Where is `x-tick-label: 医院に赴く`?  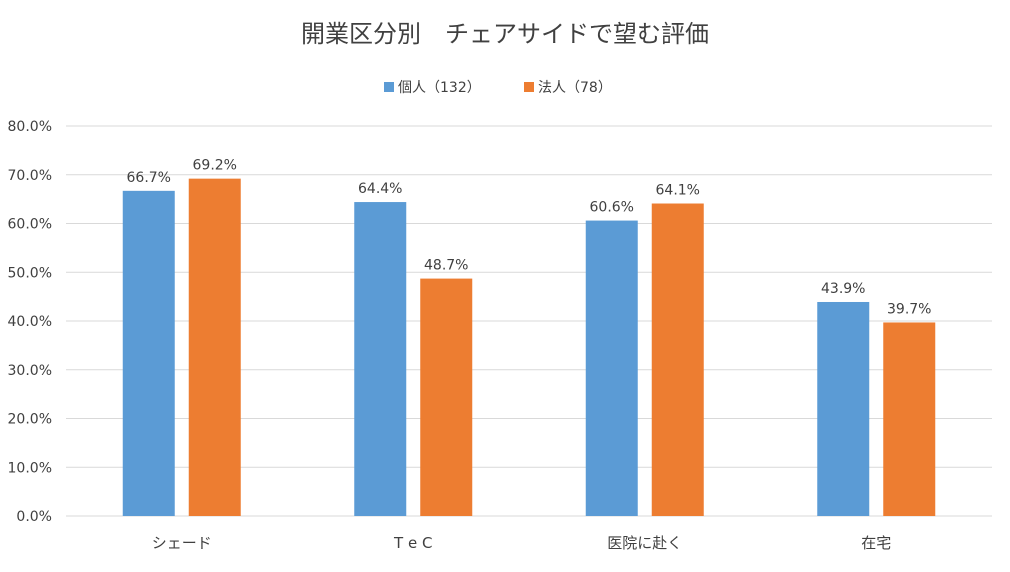
x-tick-label: 医院に赴く is located at coordinates (644, 543).